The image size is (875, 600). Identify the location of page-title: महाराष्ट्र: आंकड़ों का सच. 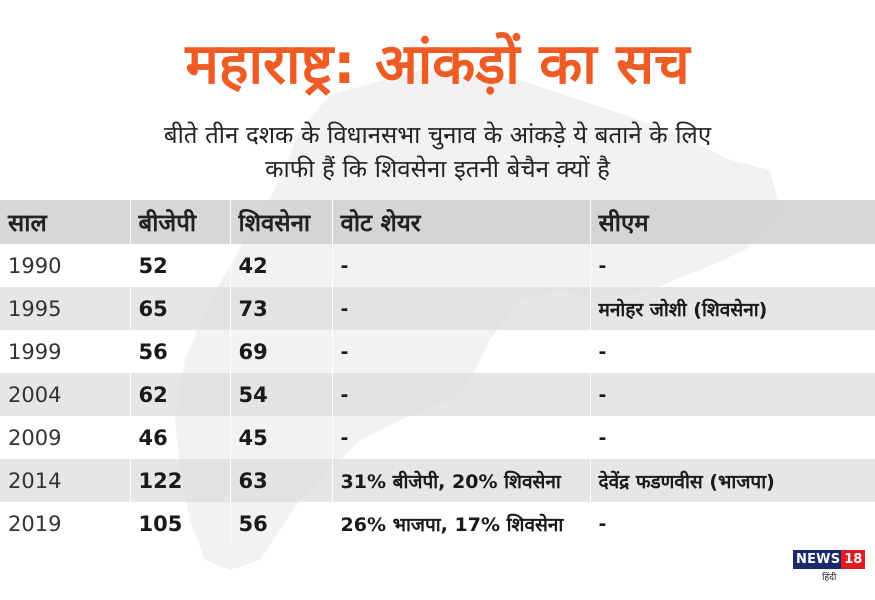
(437, 64).